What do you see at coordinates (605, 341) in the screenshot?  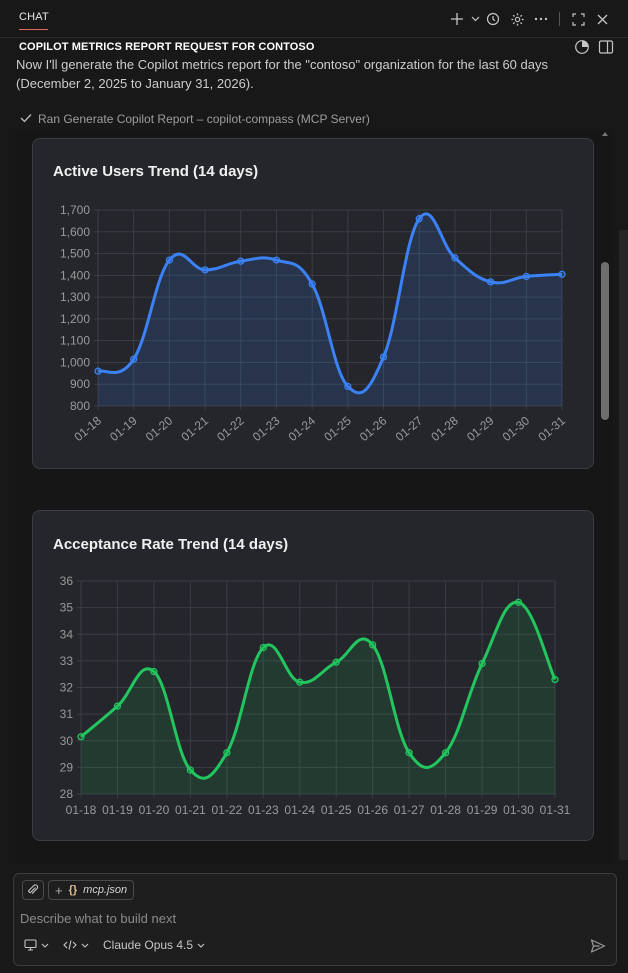 I see `panel-scrollbar-thumb` at bounding box center [605, 341].